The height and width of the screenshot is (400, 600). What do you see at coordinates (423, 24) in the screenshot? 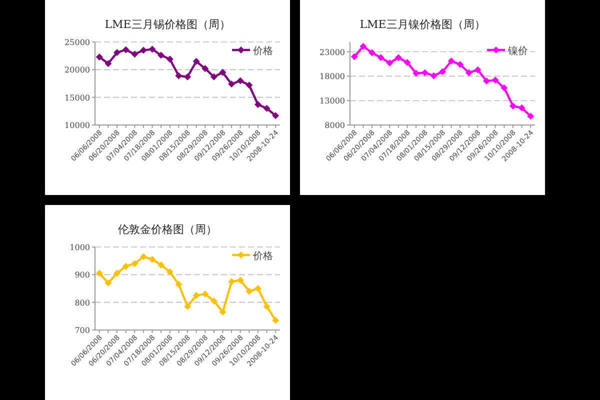
I see `chart-title: LME三月镍价格图（周）` at bounding box center [423, 24].